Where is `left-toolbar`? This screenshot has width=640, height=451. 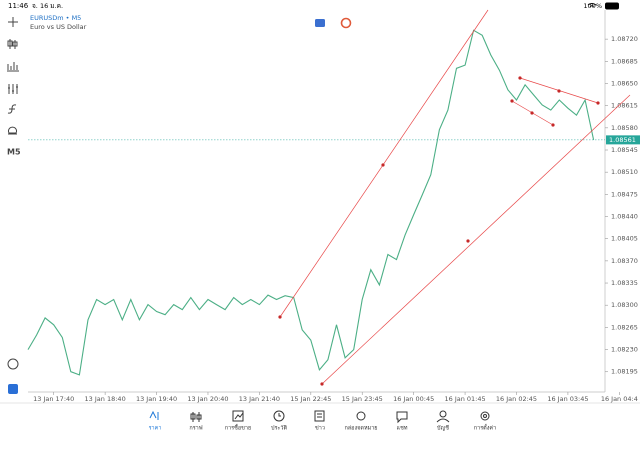
left-toolbar is located at coordinates (13, 193).